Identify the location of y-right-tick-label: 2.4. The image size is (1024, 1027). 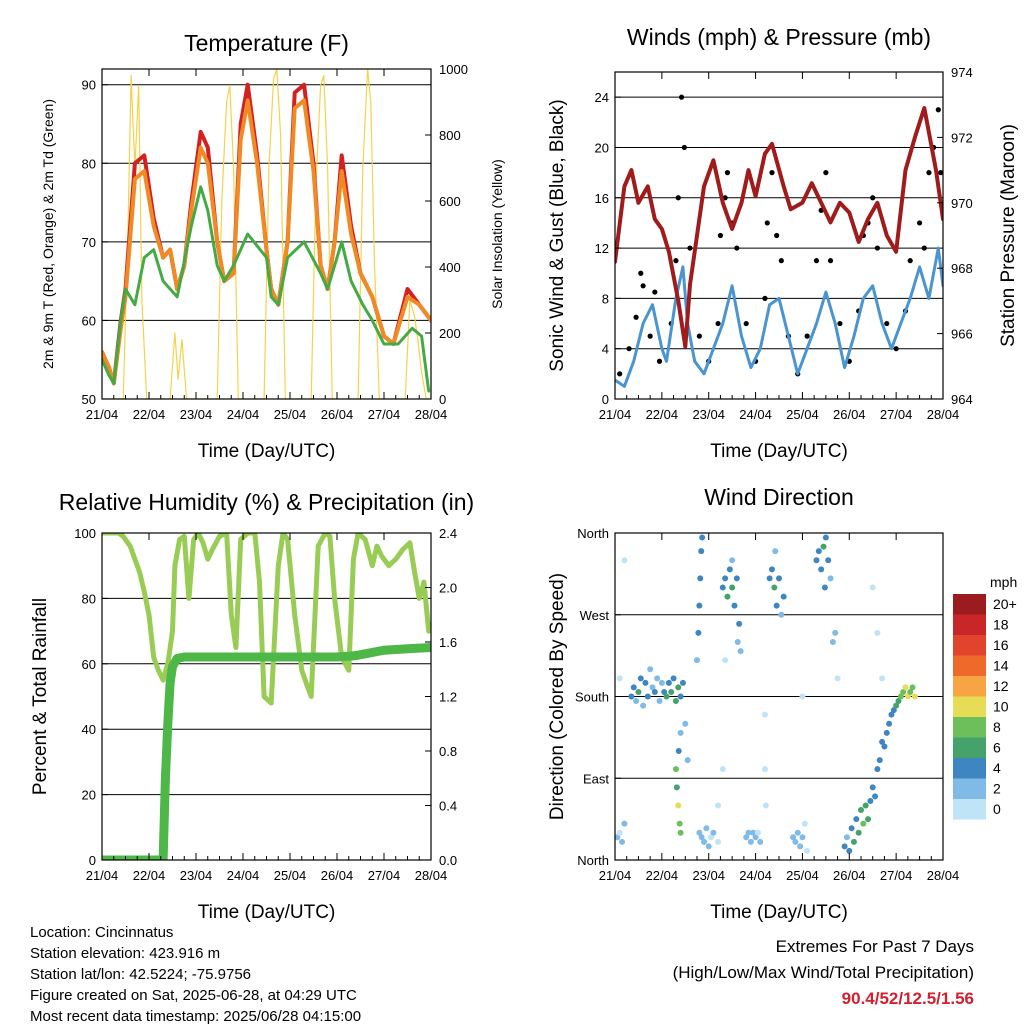
(448, 533).